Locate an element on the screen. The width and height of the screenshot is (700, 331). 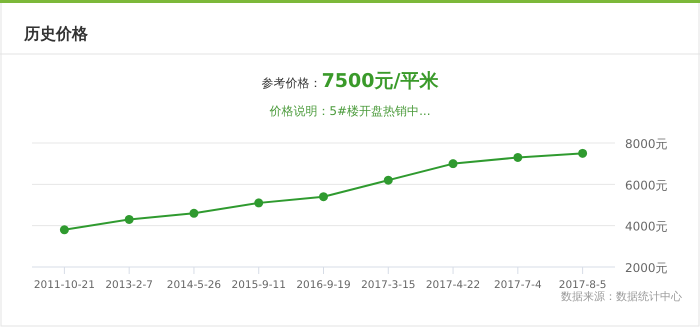
chart-title: 历史价格 is located at coordinates (56, 33).